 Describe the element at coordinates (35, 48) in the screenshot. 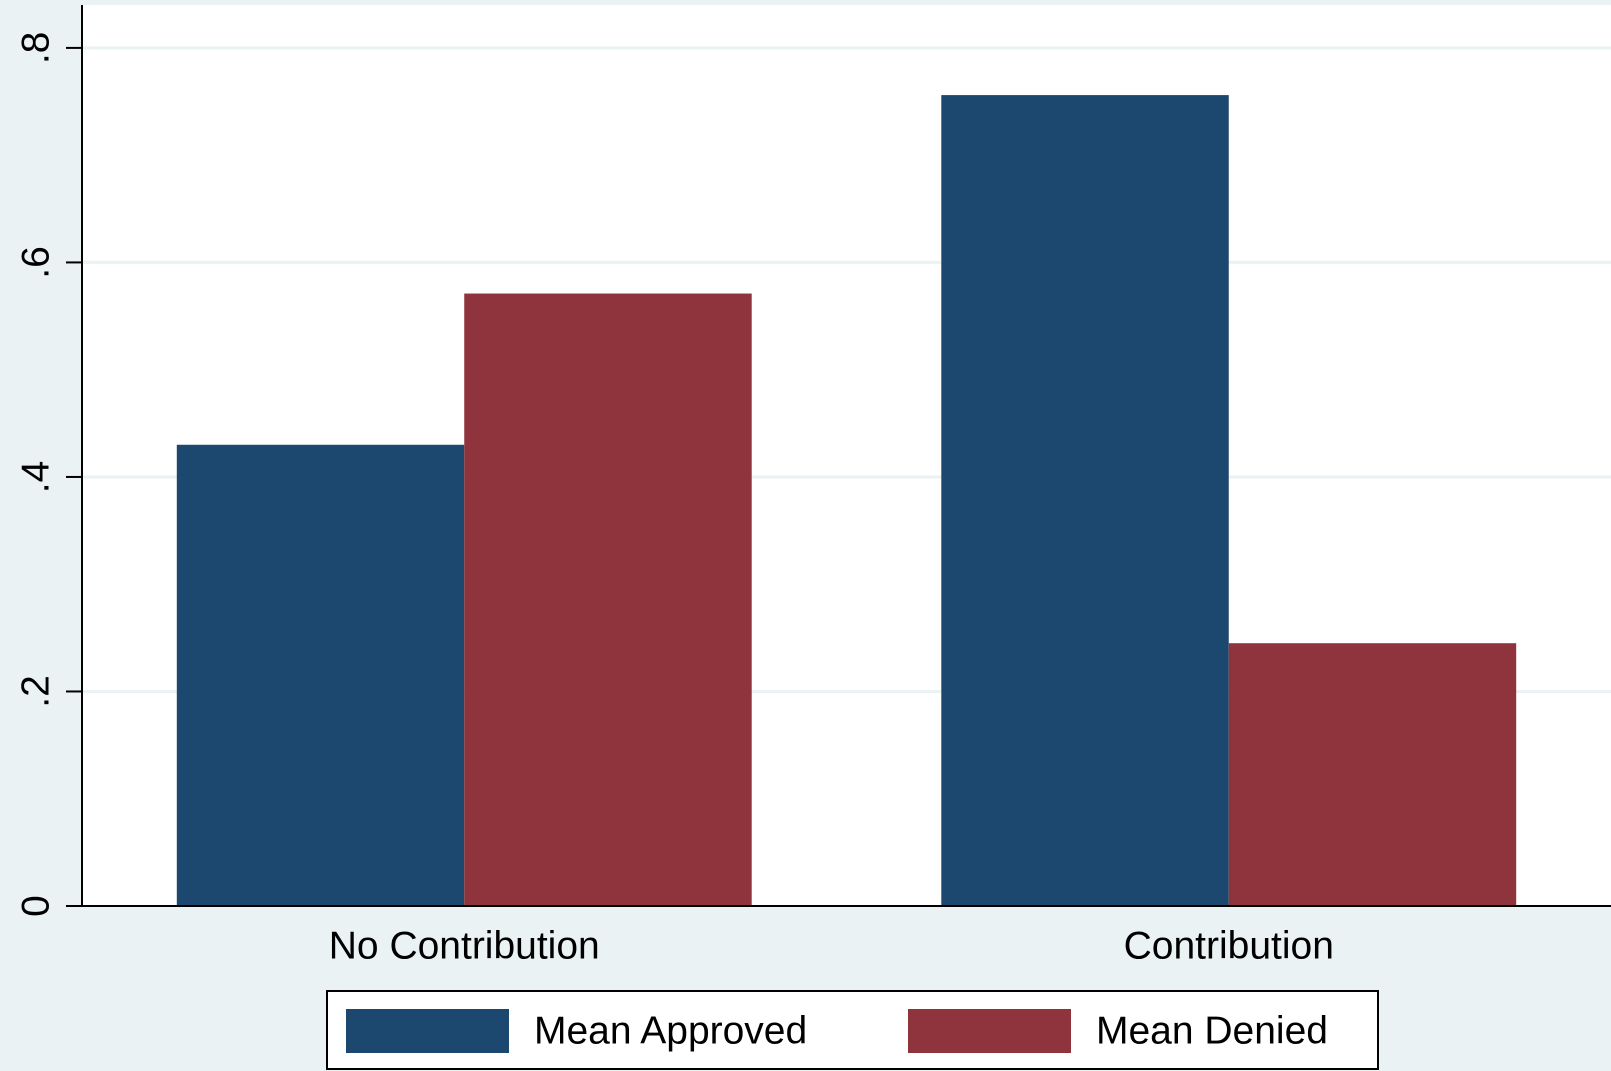

I see `y-tick-label: .8` at that location.